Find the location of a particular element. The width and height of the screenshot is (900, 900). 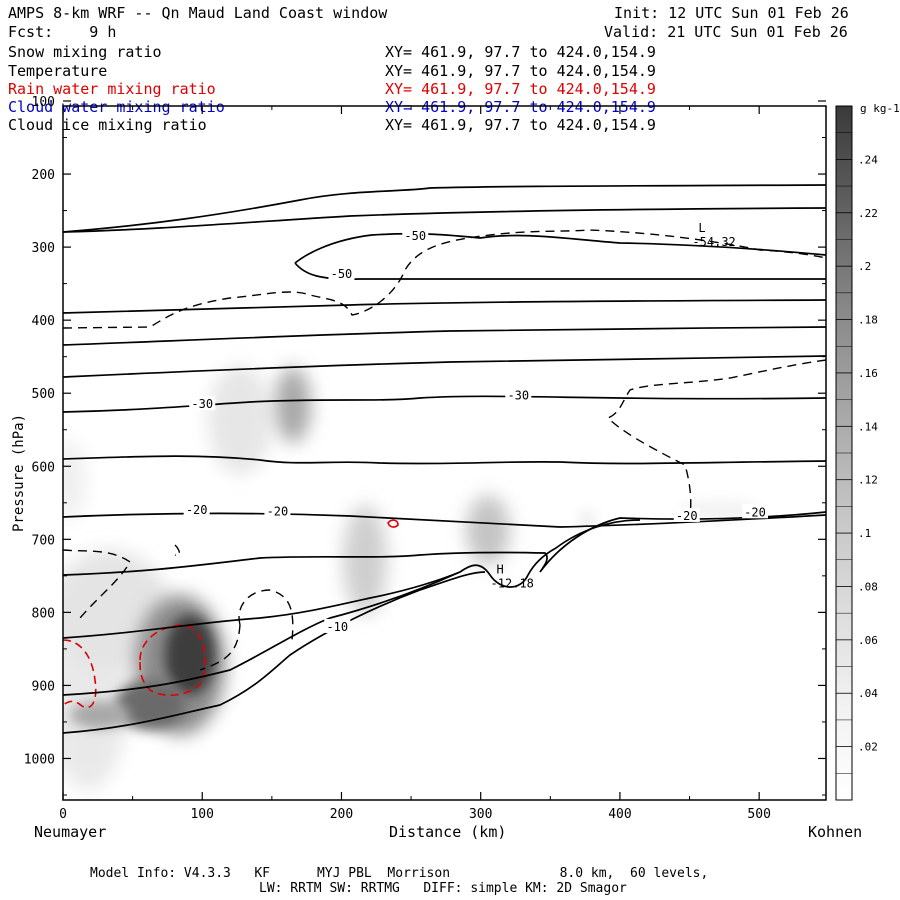

field-name-cloudice: Cloud ice mixing ratio is located at coordinates (107, 125).